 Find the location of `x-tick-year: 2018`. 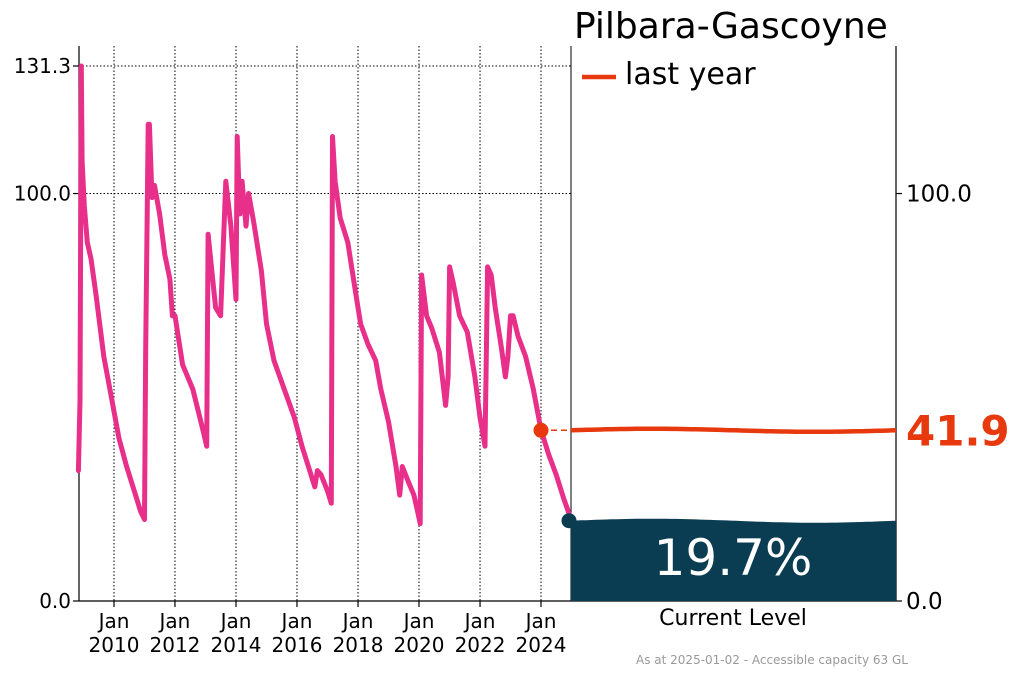

x-tick-year: 2018 is located at coordinates (358, 645).